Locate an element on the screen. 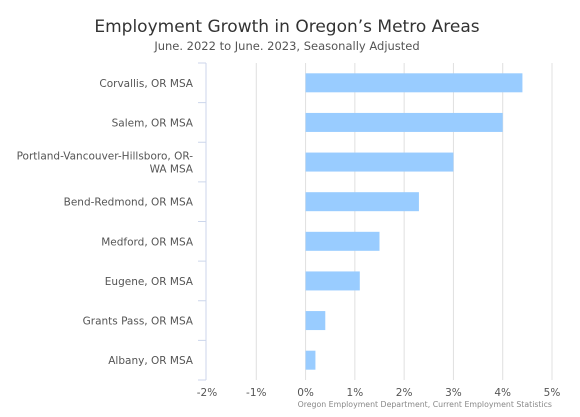 The image size is (580, 417). category-label: Salem, OR MSA is located at coordinates (153, 123).